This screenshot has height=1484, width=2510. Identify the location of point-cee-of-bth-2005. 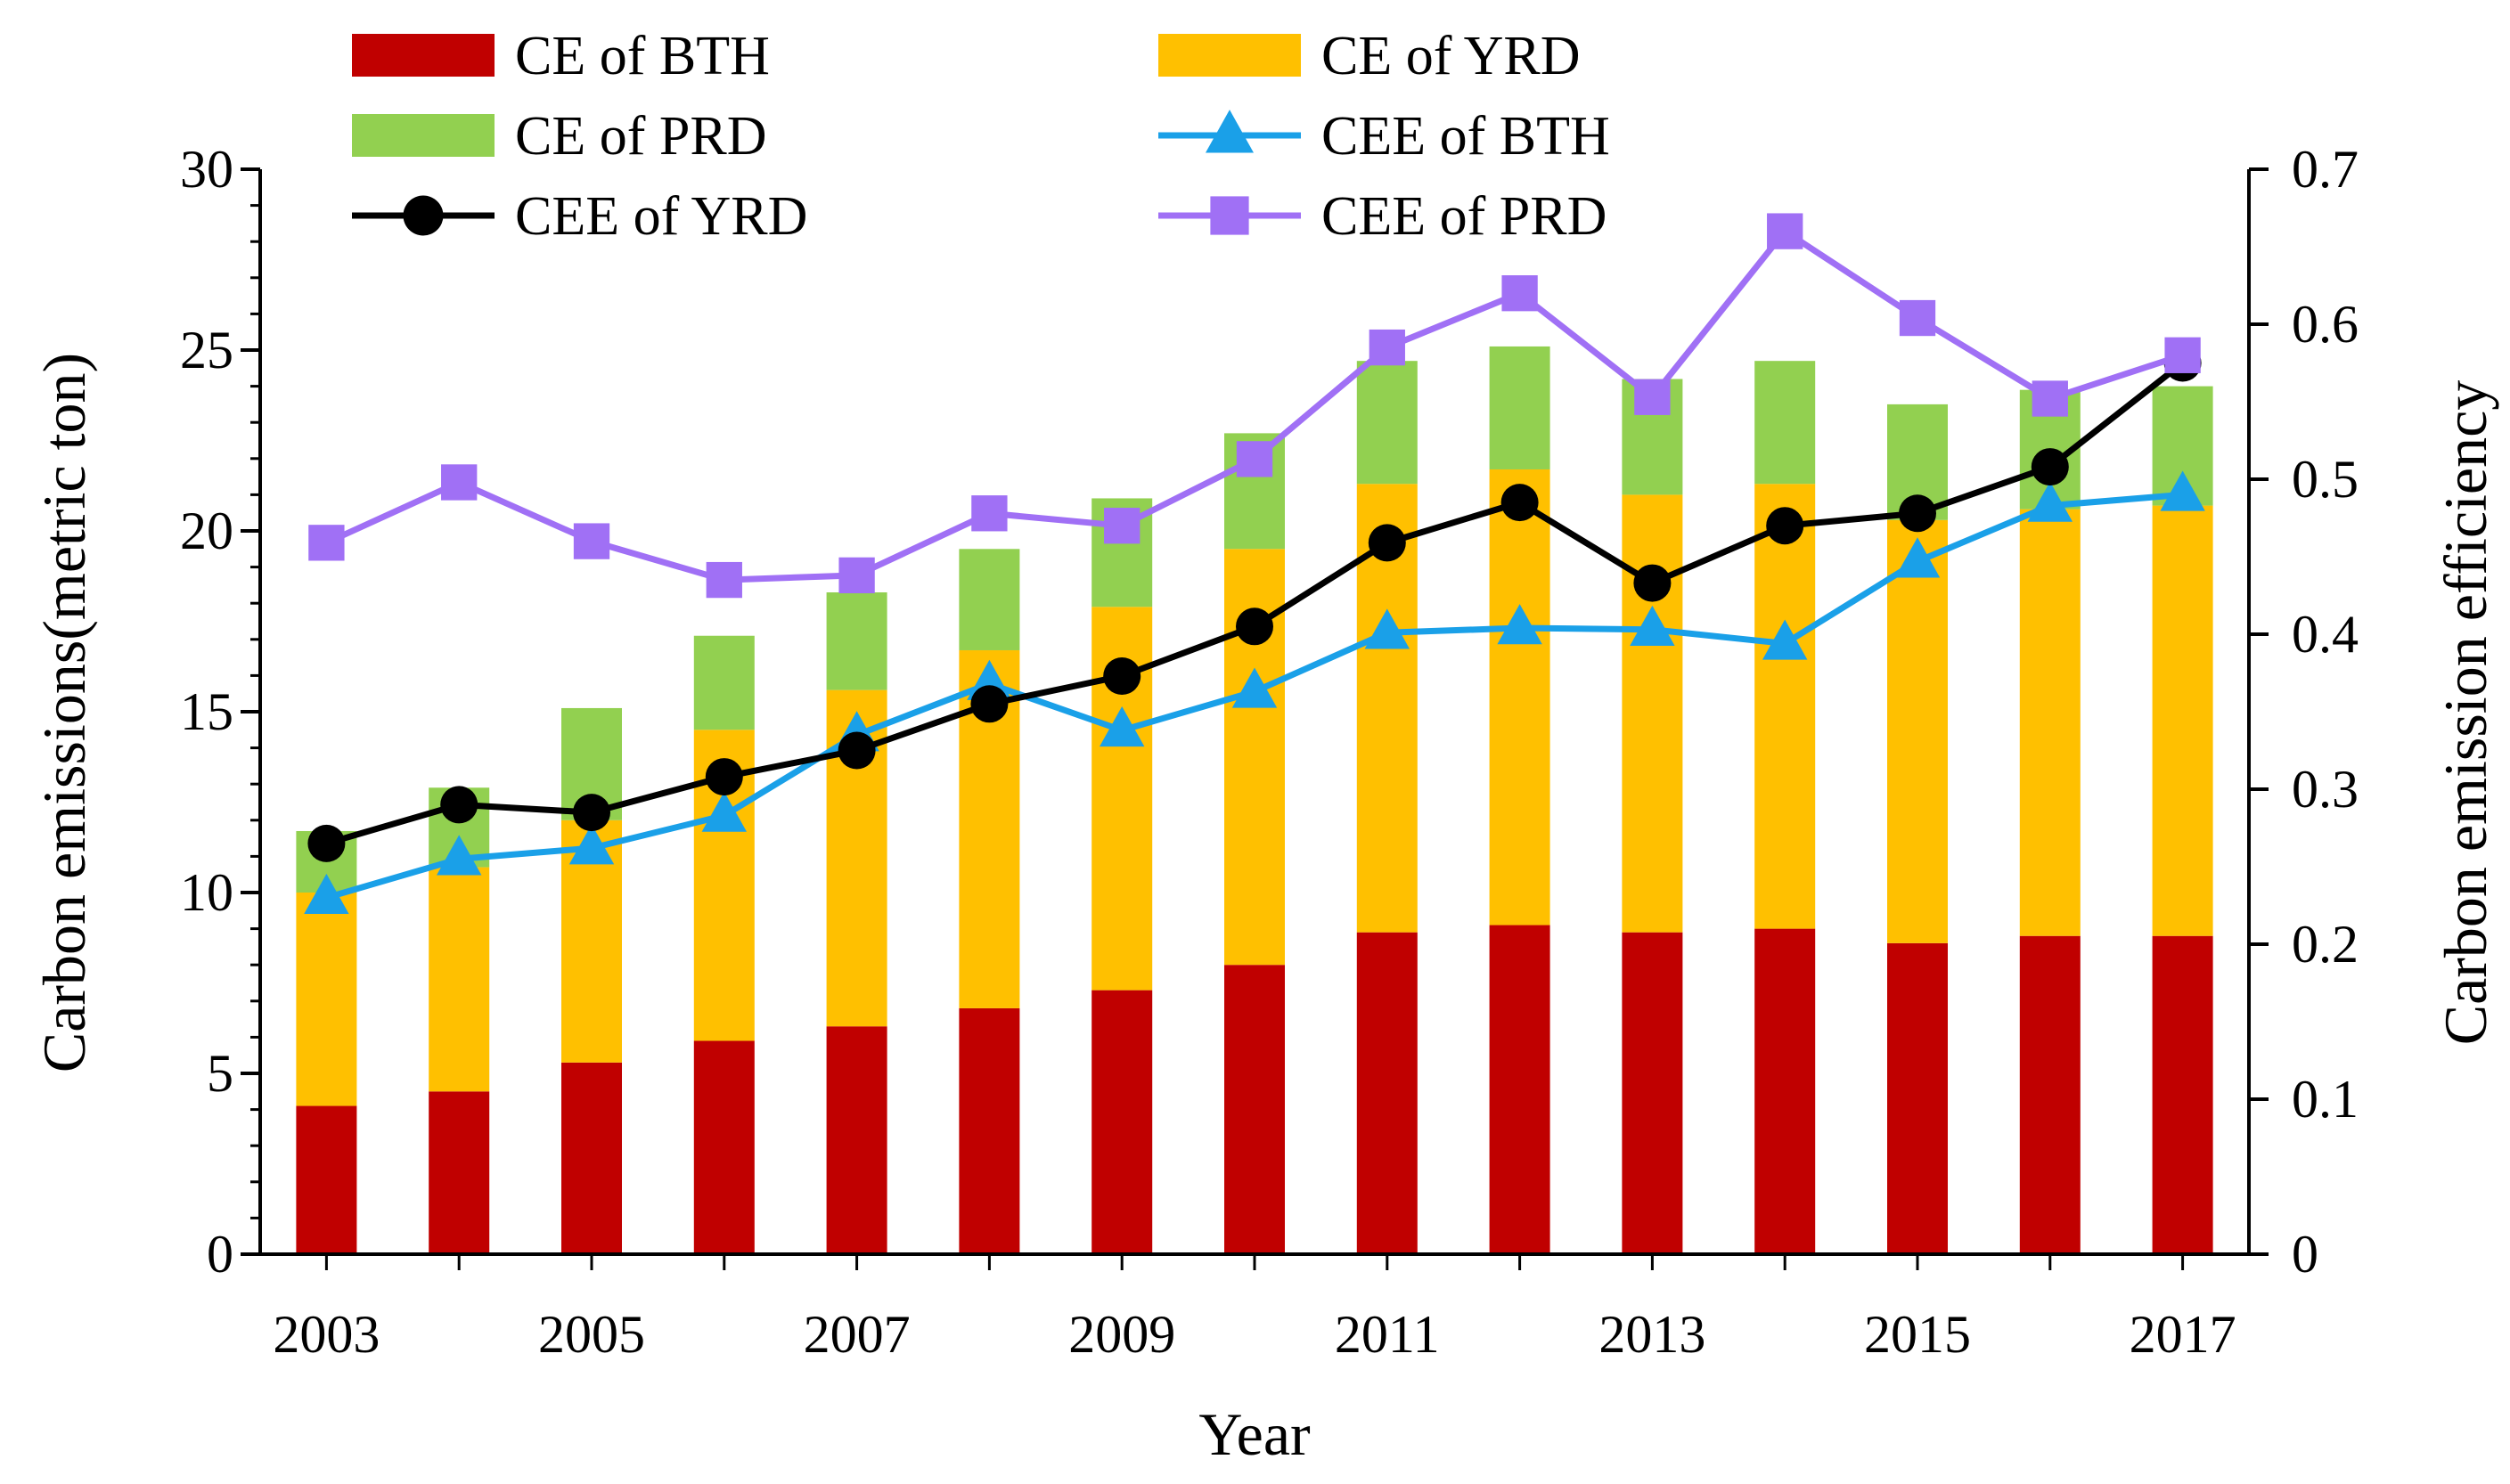
(592, 845).